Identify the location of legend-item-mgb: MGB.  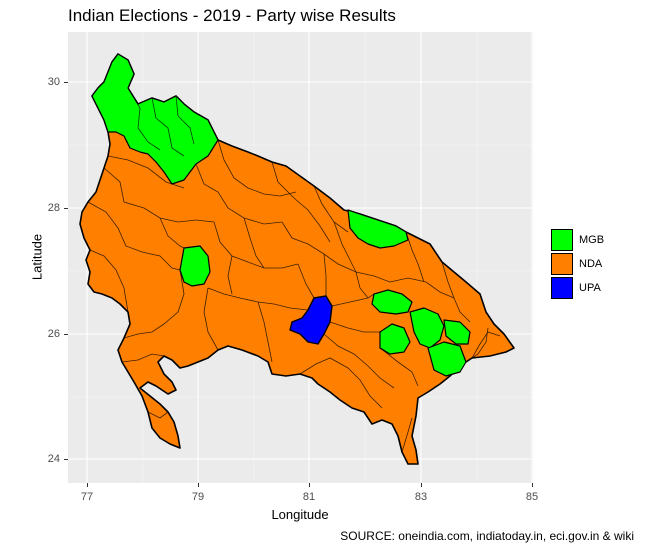
(577, 240).